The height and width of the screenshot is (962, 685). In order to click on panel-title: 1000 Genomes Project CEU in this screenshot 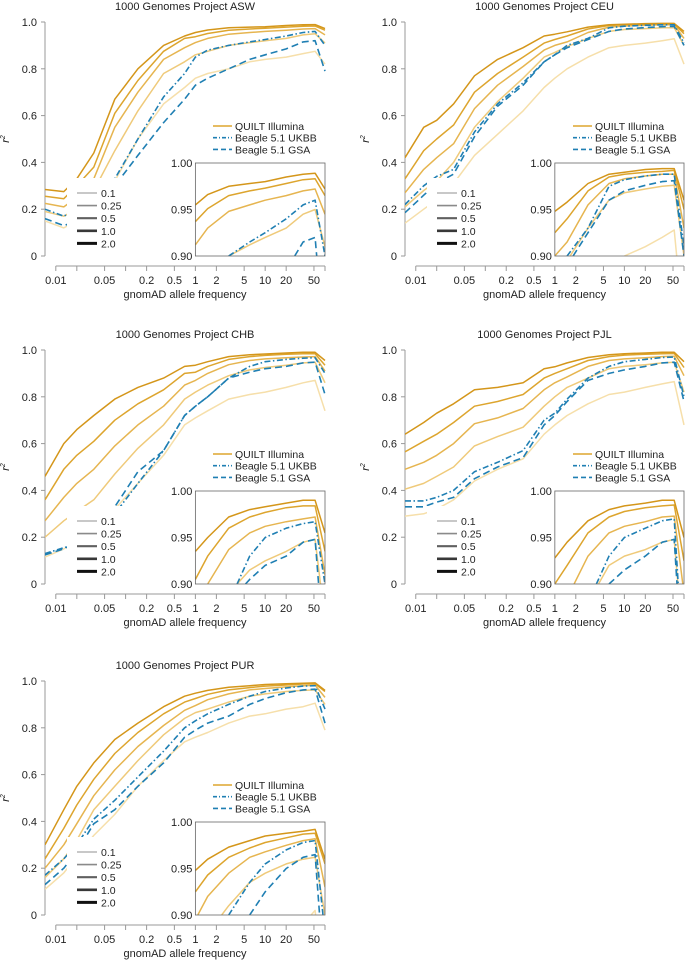, I will do `click(544, 7)`.